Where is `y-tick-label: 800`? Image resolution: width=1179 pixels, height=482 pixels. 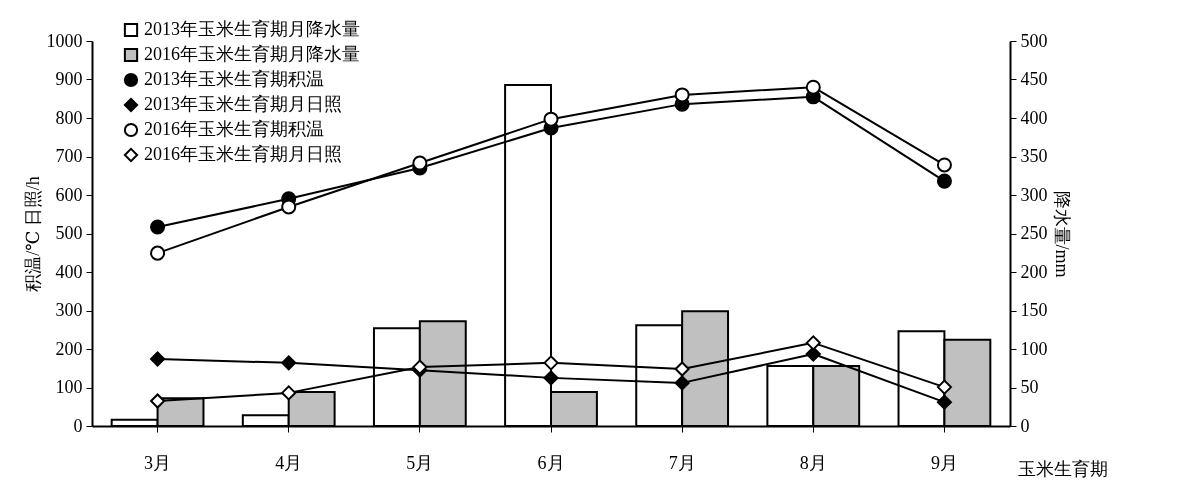
y-tick-label: 800 is located at coordinates (69, 117).